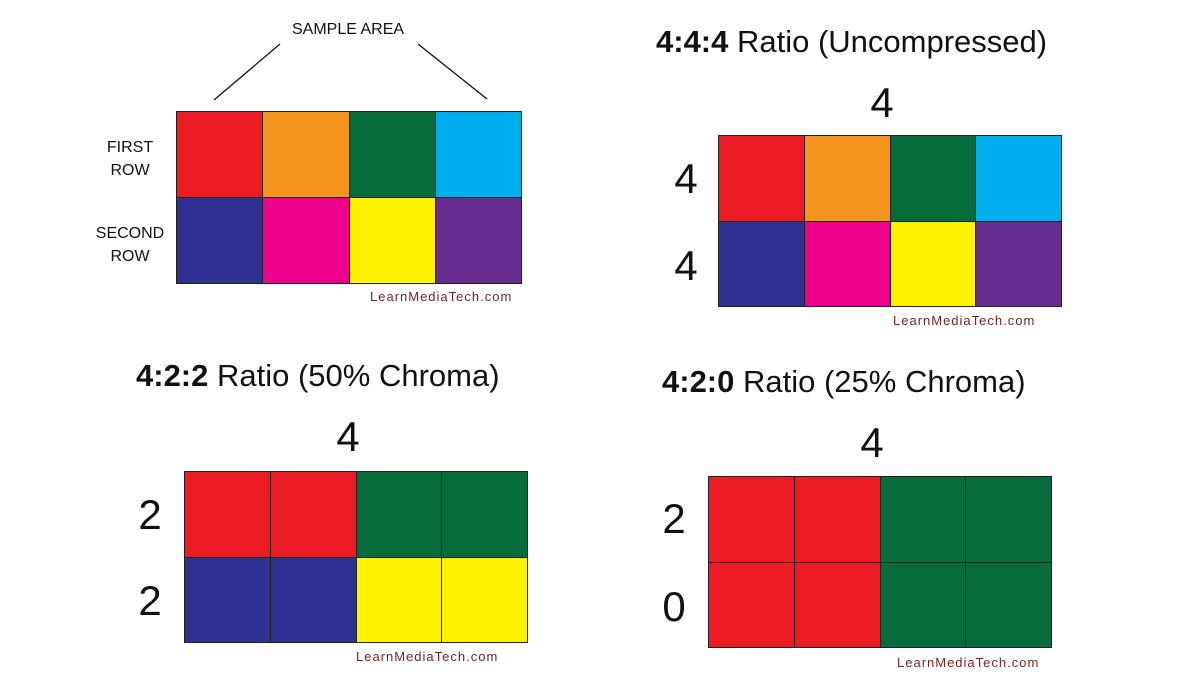  Describe the element at coordinates (348, 29) in the screenshot. I see `sample-area-label: SAMPLE AREA` at that location.